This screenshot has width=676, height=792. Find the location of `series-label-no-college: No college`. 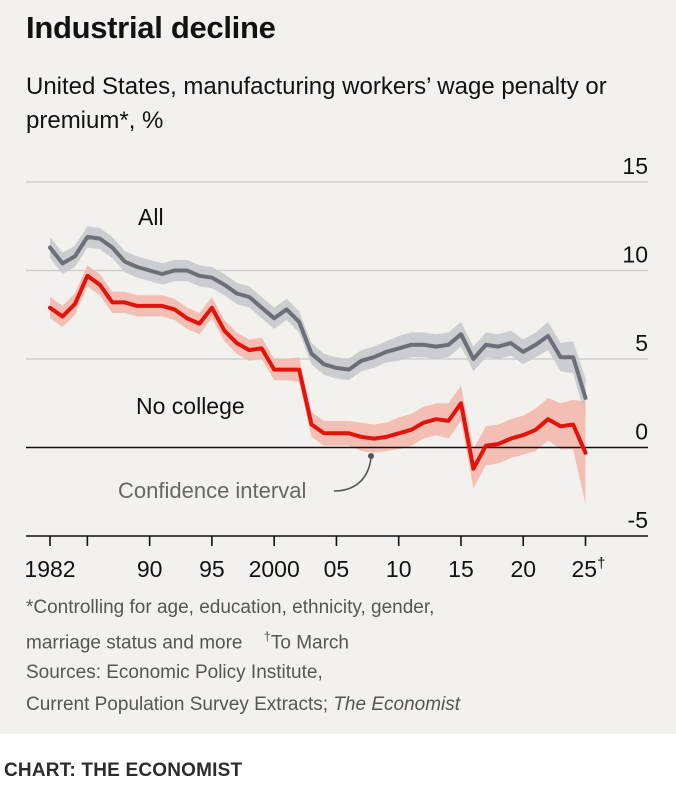

series-label-no-college: No college is located at coordinates (190, 406).